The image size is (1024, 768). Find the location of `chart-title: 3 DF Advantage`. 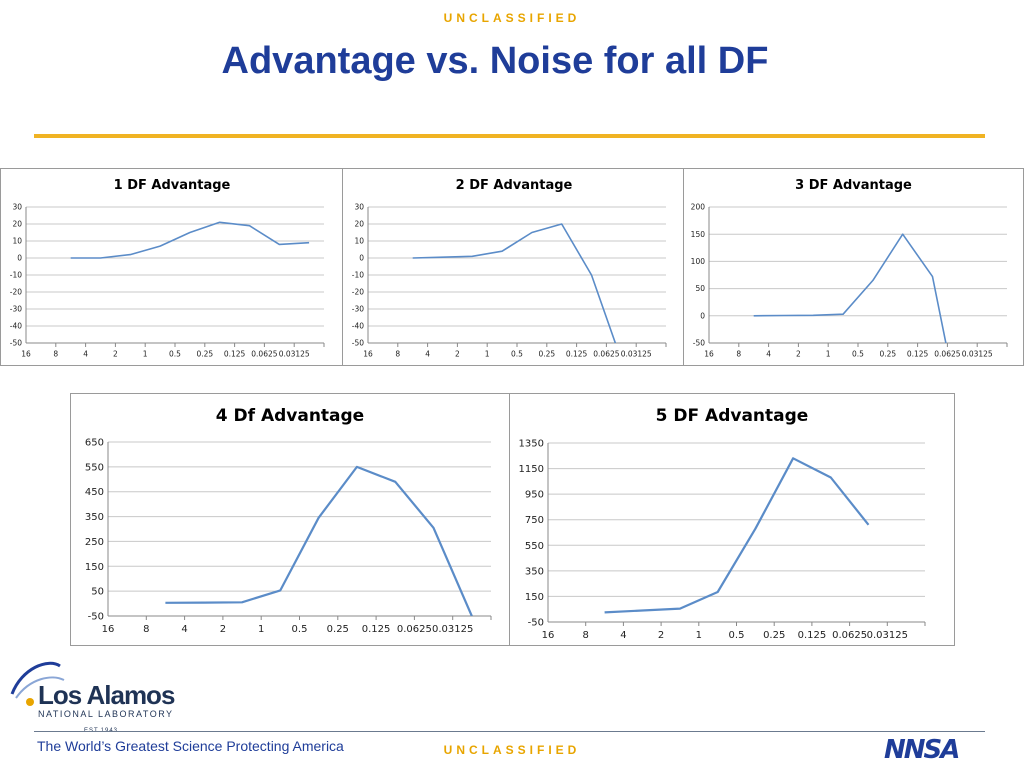

chart-title: 3 DF Advantage is located at coordinates (853, 185).